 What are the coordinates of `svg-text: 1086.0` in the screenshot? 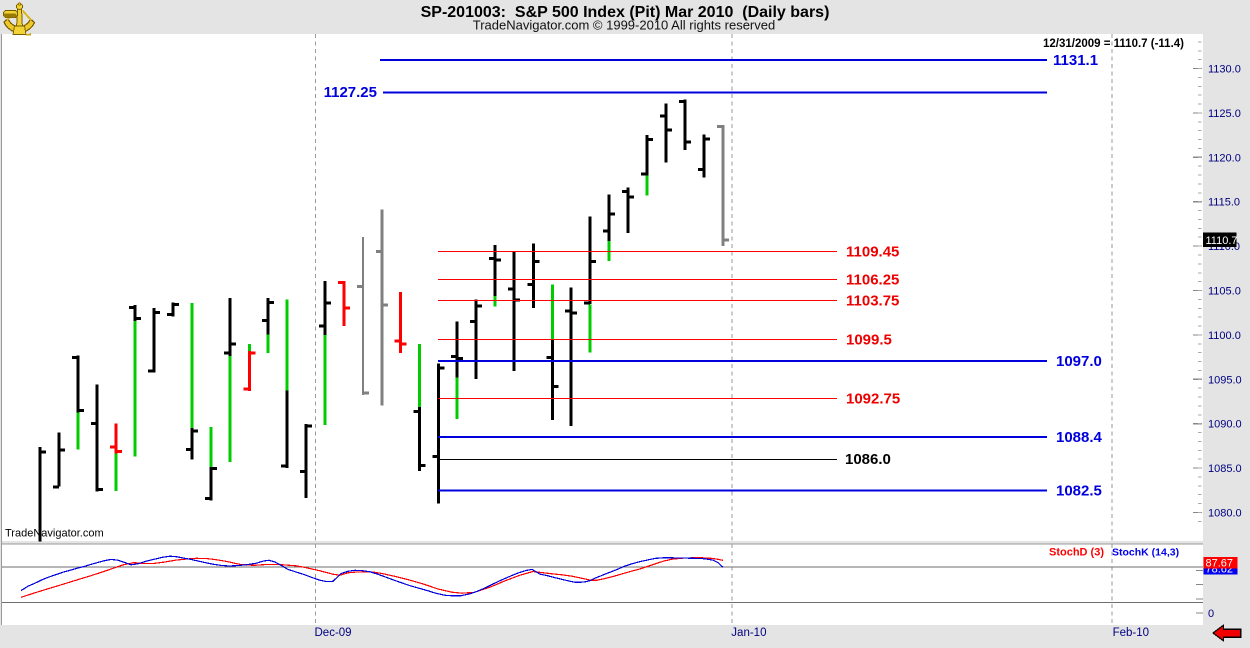 It's located at (868, 459).